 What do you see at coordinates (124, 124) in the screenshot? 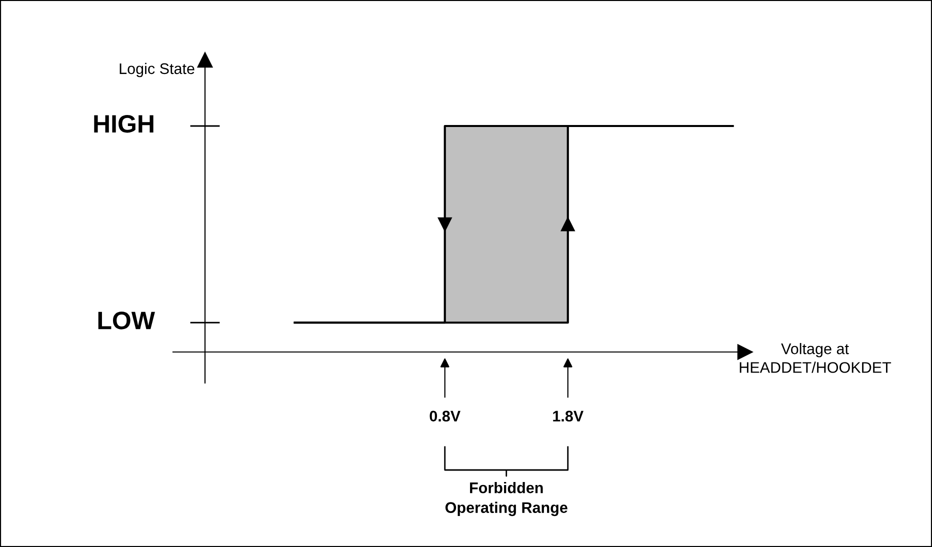
I see `text: HIGH` at bounding box center [124, 124].